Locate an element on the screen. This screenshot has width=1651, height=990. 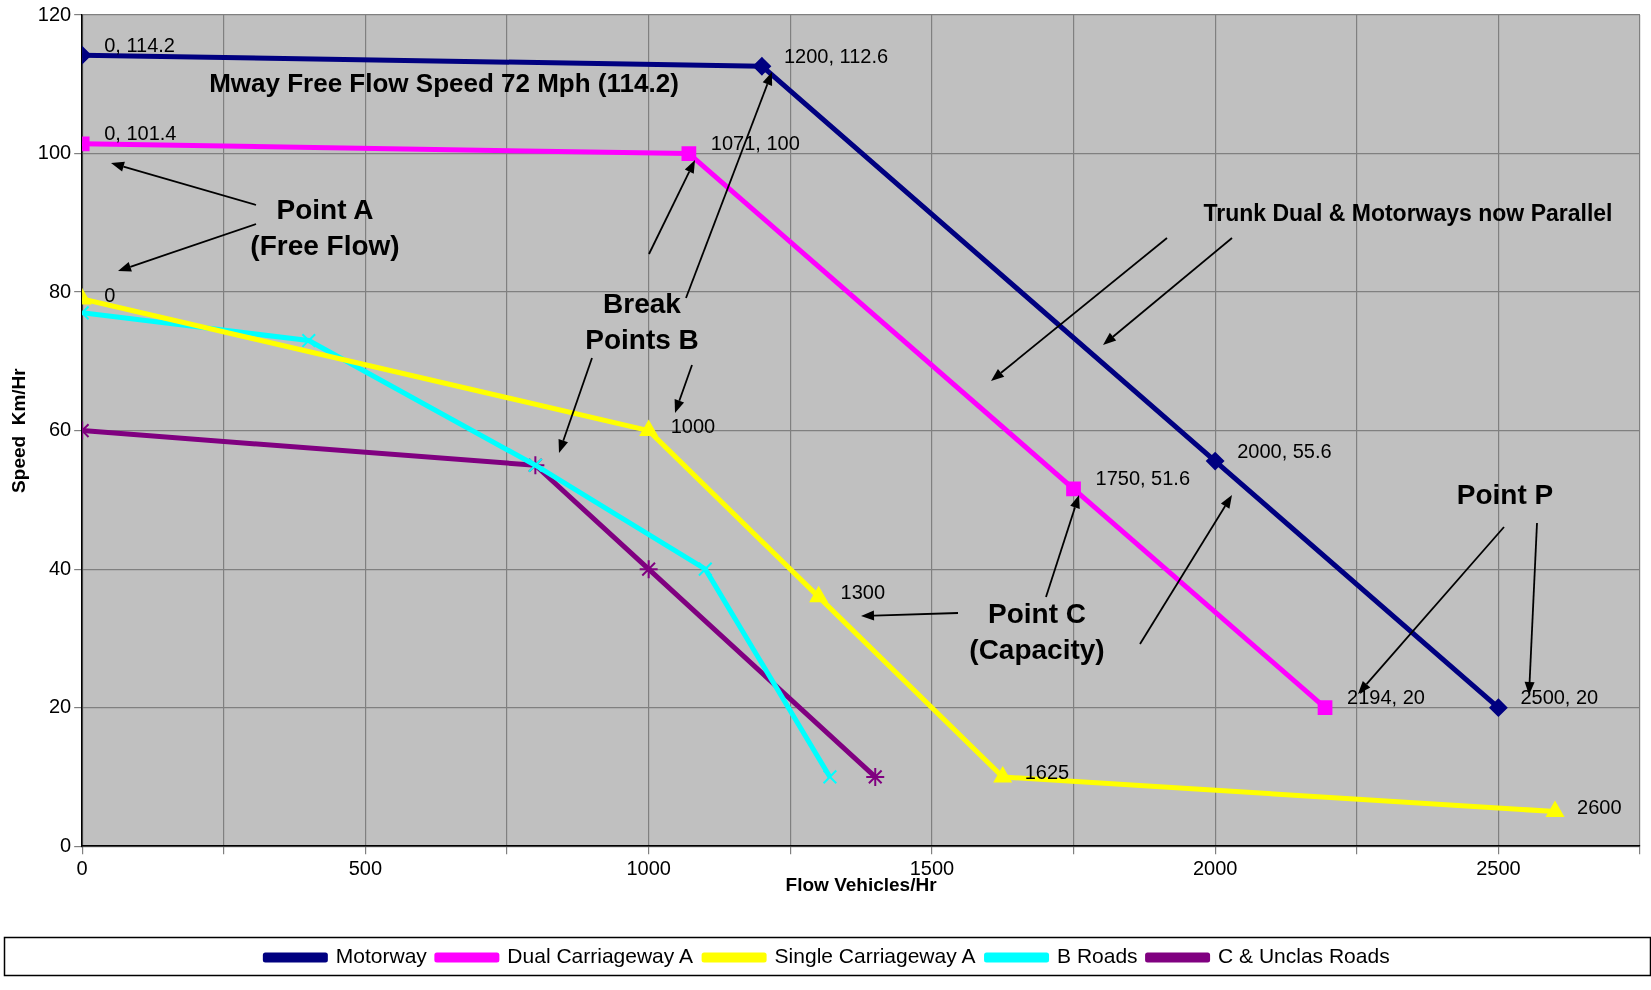
annotation: 0 is located at coordinates (110, 294).